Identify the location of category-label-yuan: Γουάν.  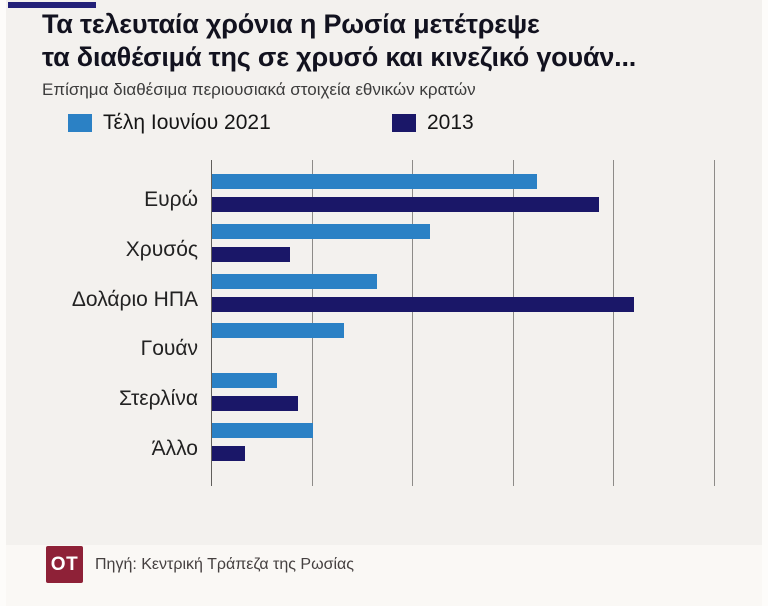
(169, 349).